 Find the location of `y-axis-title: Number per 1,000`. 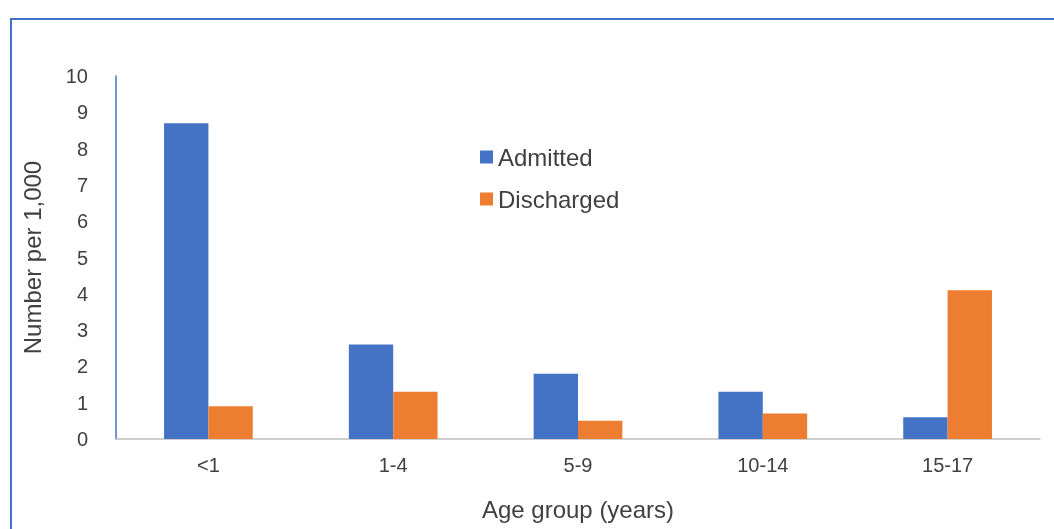

y-axis-title: Number per 1,000 is located at coordinates (32, 257).